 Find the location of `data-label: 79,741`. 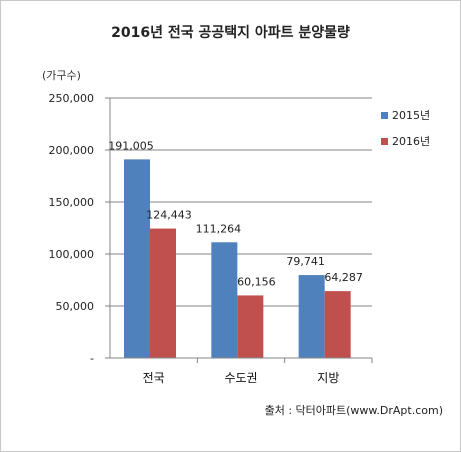

data-label: 79,741 is located at coordinates (305, 261).